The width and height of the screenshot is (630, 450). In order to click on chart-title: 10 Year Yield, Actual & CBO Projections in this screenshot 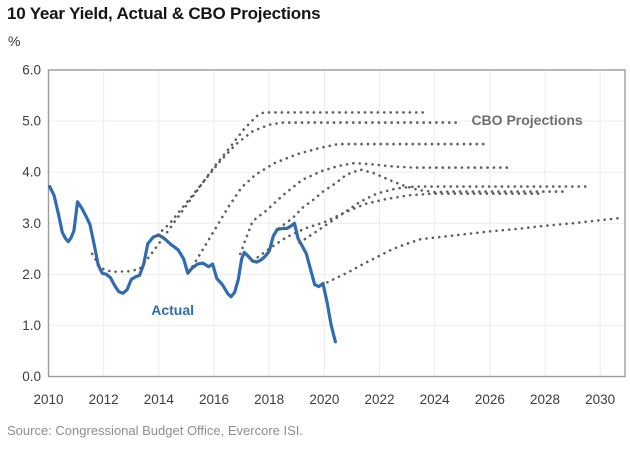, I will do `click(164, 13)`.